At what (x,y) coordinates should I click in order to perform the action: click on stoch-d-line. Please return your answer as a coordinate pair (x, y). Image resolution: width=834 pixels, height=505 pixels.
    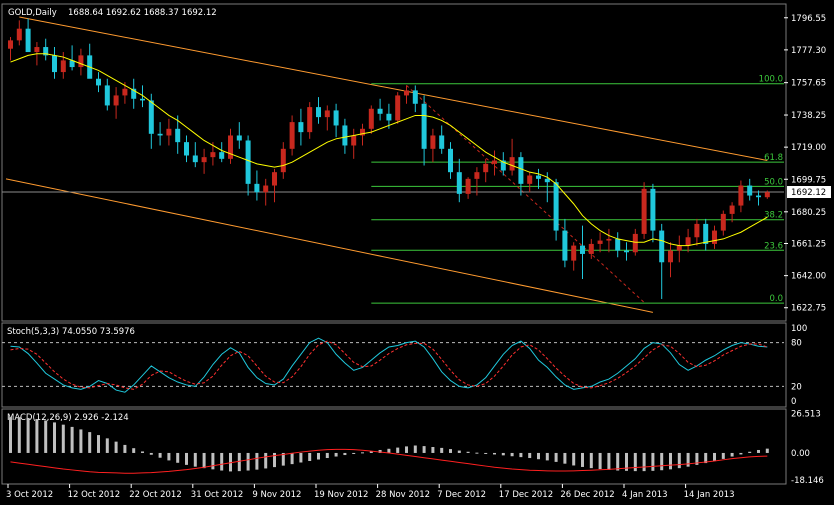
    Looking at the image, I should click on (389, 365).